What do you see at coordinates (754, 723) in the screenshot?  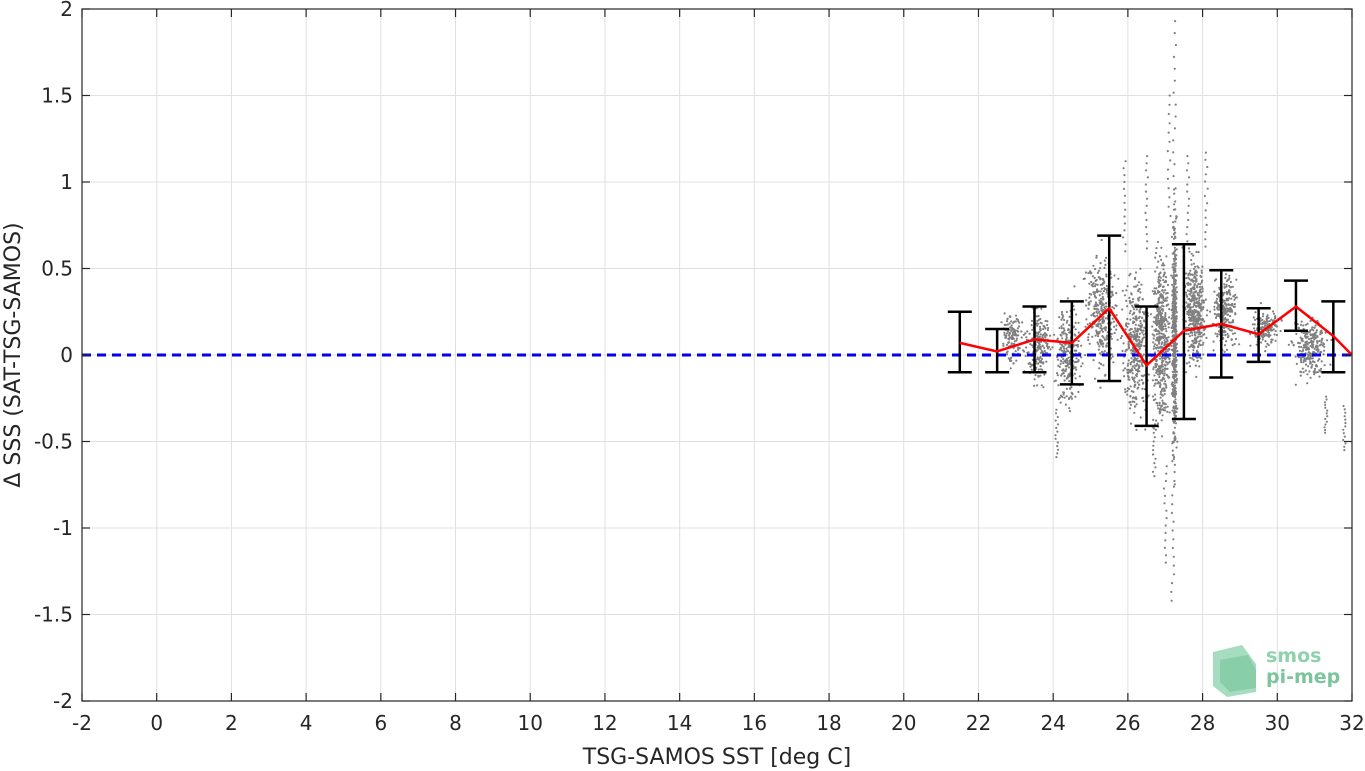 I see `x-tick-label: 16` at bounding box center [754, 723].